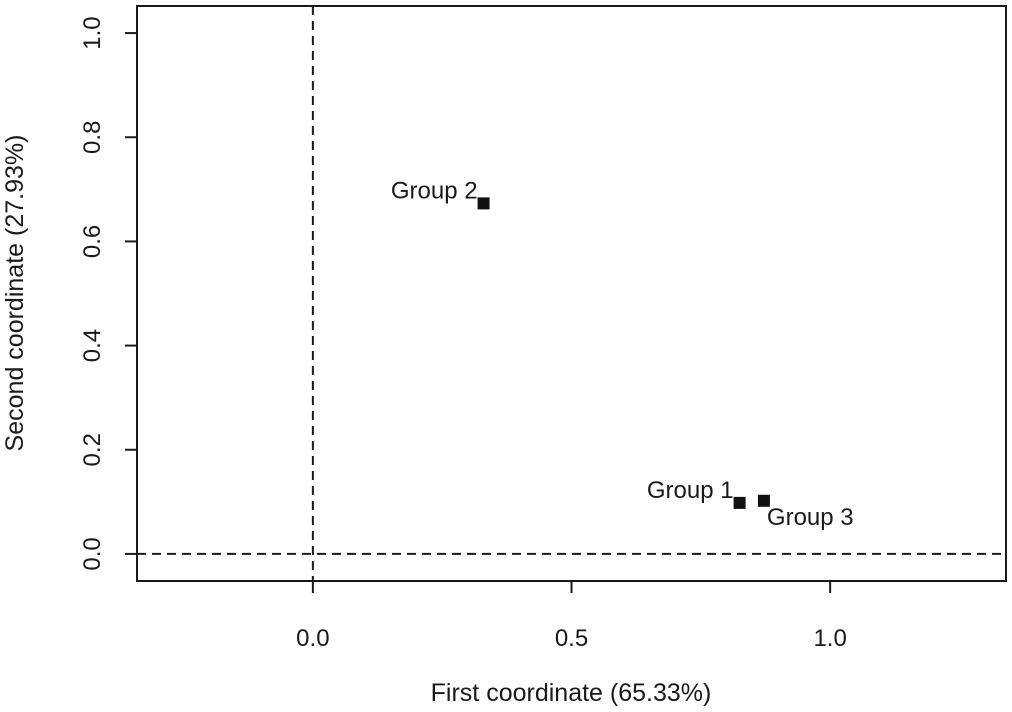 The height and width of the screenshot is (712, 1012). What do you see at coordinates (15, 293) in the screenshot?
I see `y-axis-title: Second coordinate (27.93%)` at bounding box center [15, 293].